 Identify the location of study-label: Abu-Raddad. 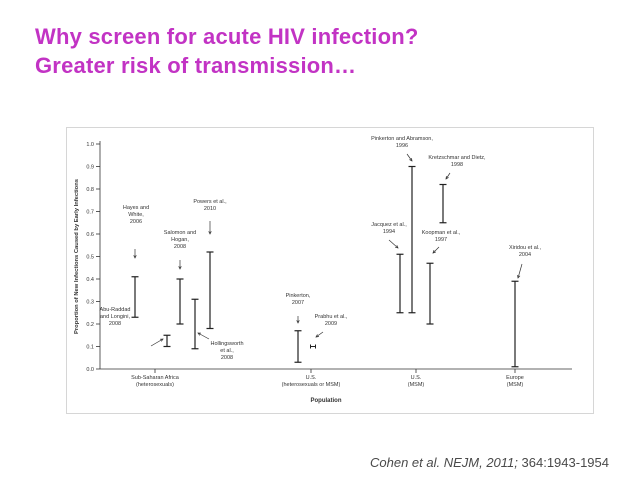
(115, 310).